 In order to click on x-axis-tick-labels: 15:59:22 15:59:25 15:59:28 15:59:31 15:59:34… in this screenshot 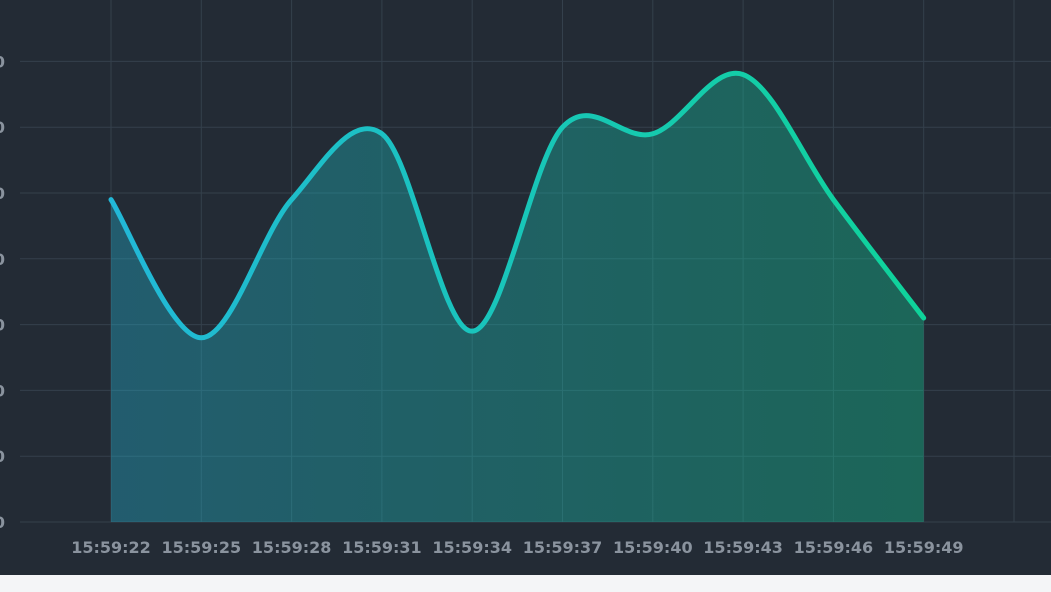, I will do `click(517, 547)`.